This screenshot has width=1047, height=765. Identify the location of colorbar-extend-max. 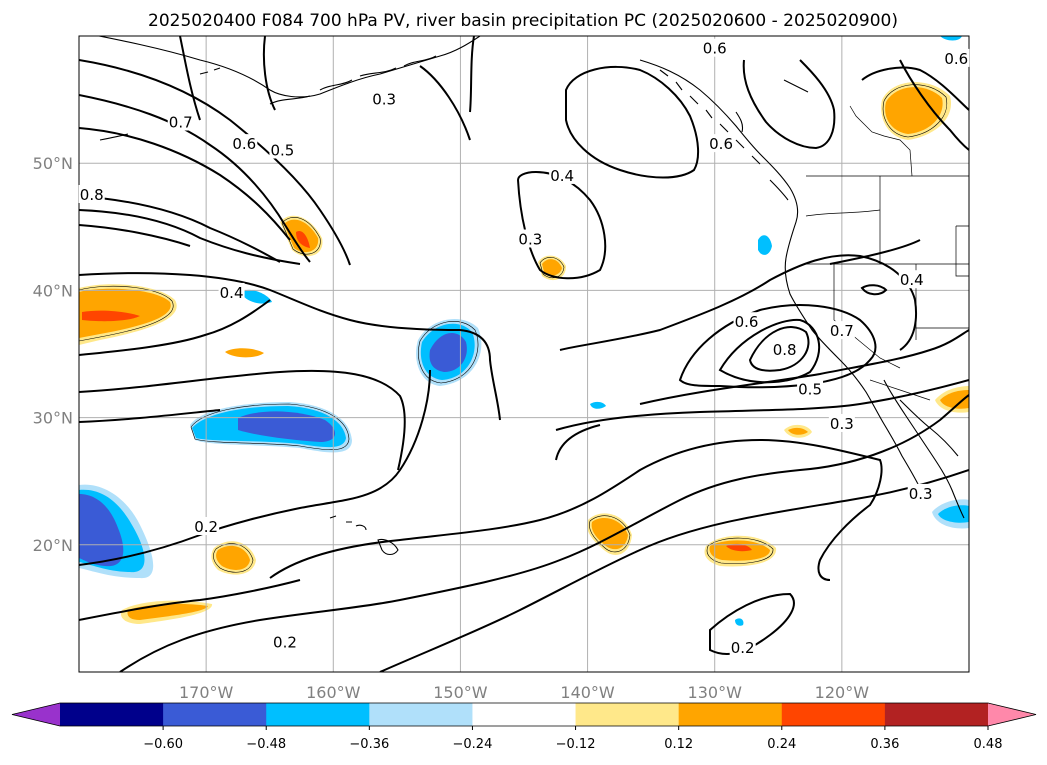
(1012, 714).